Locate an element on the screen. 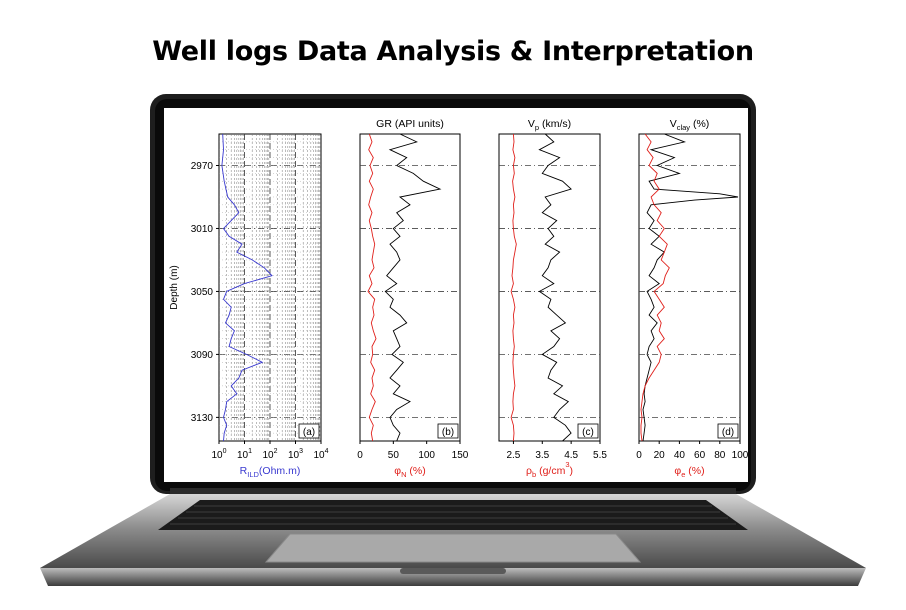  x-tick-label: 102 is located at coordinates (269, 454).